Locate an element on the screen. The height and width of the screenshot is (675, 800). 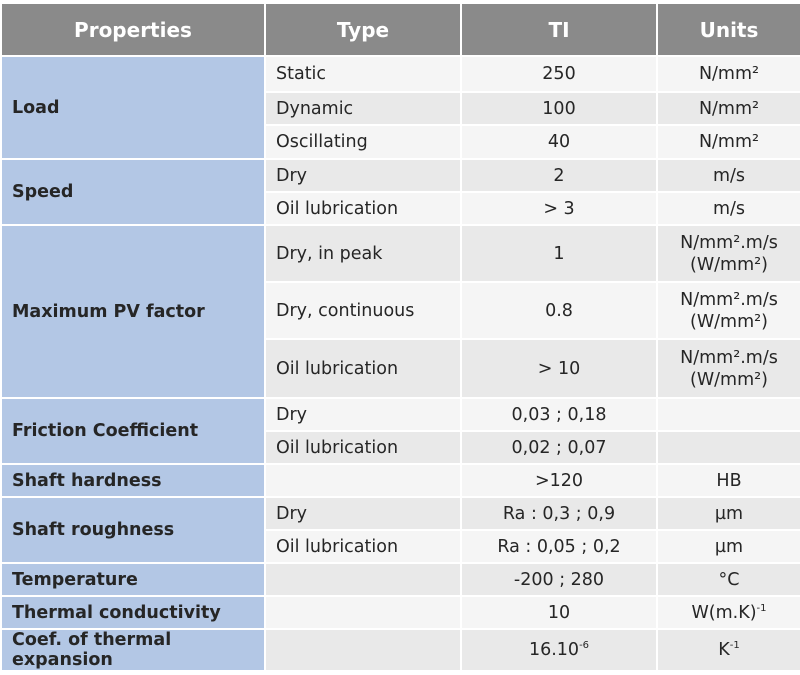
ti-cell: Ra : 0,05 ; 0,2 is located at coordinates (559, 546).